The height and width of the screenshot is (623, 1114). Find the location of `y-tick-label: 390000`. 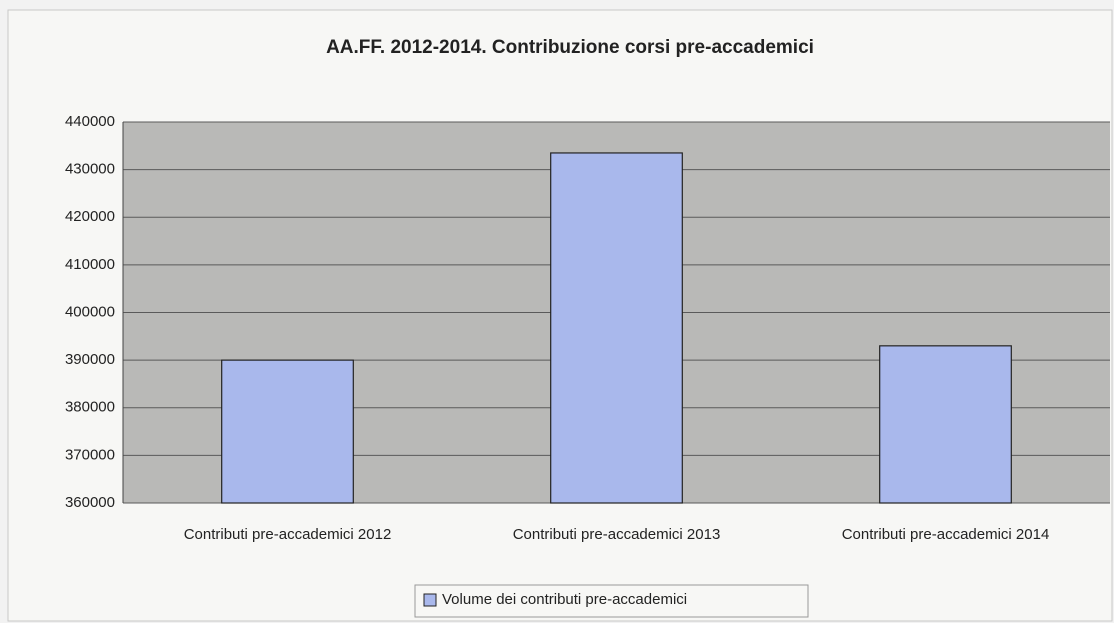

y-tick-label: 390000 is located at coordinates (90, 359).